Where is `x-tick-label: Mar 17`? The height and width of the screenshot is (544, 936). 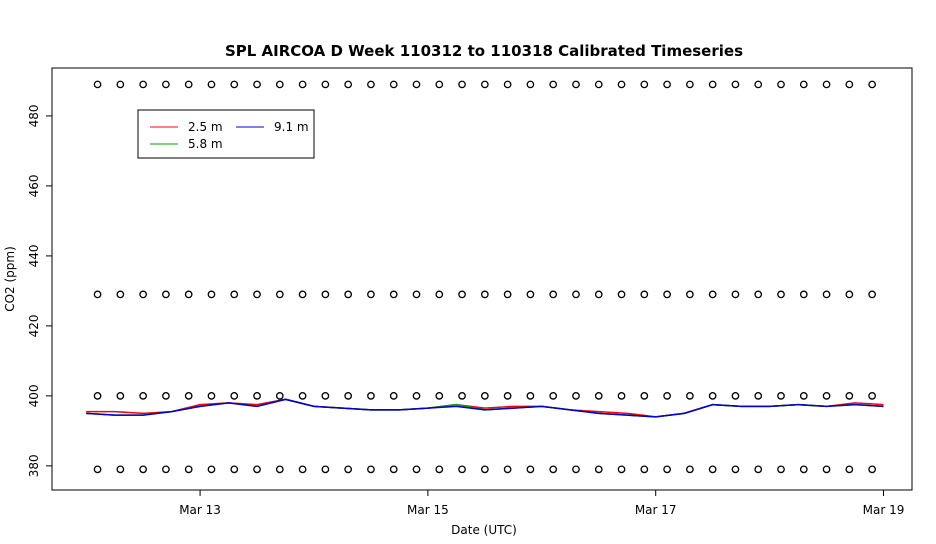 x-tick-label: Mar 17 is located at coordinates (656, 510).